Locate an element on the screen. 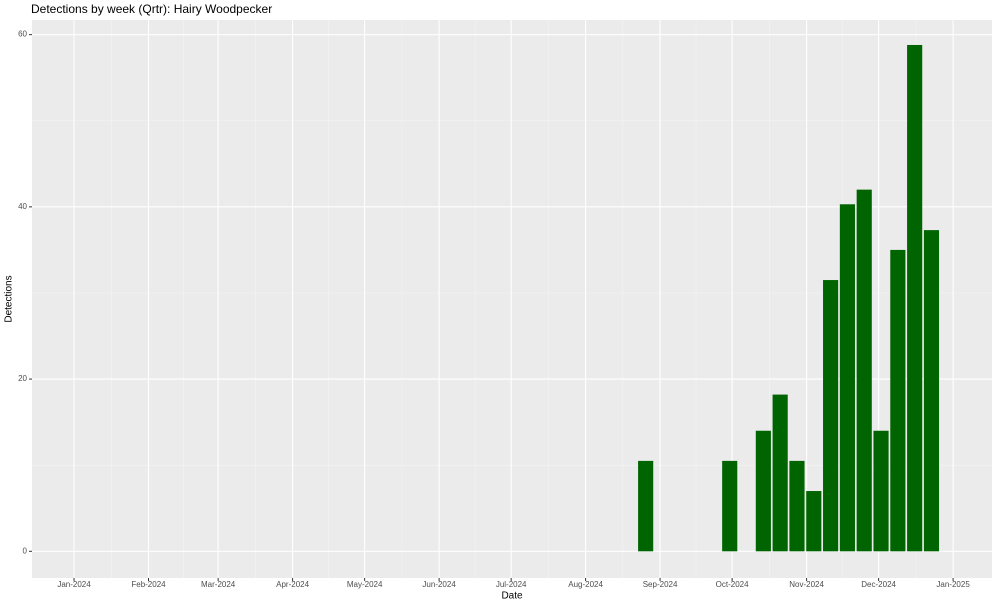  x-axis-label: Date is located at coordinates (512, 596).